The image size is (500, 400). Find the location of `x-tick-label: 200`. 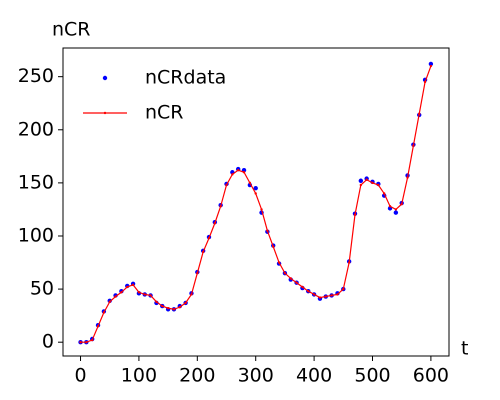

x-tick-label: 200 is located at coordinates (197, 376).